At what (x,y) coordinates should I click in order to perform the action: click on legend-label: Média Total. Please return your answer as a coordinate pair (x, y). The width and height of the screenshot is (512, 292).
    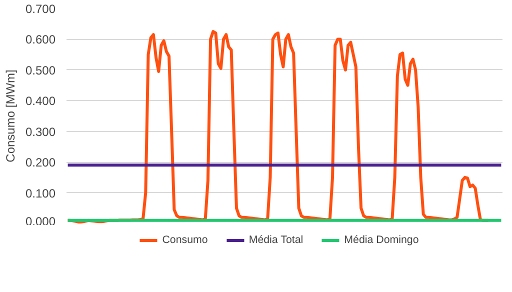
    Looking at the image, I should click on (276, 240).